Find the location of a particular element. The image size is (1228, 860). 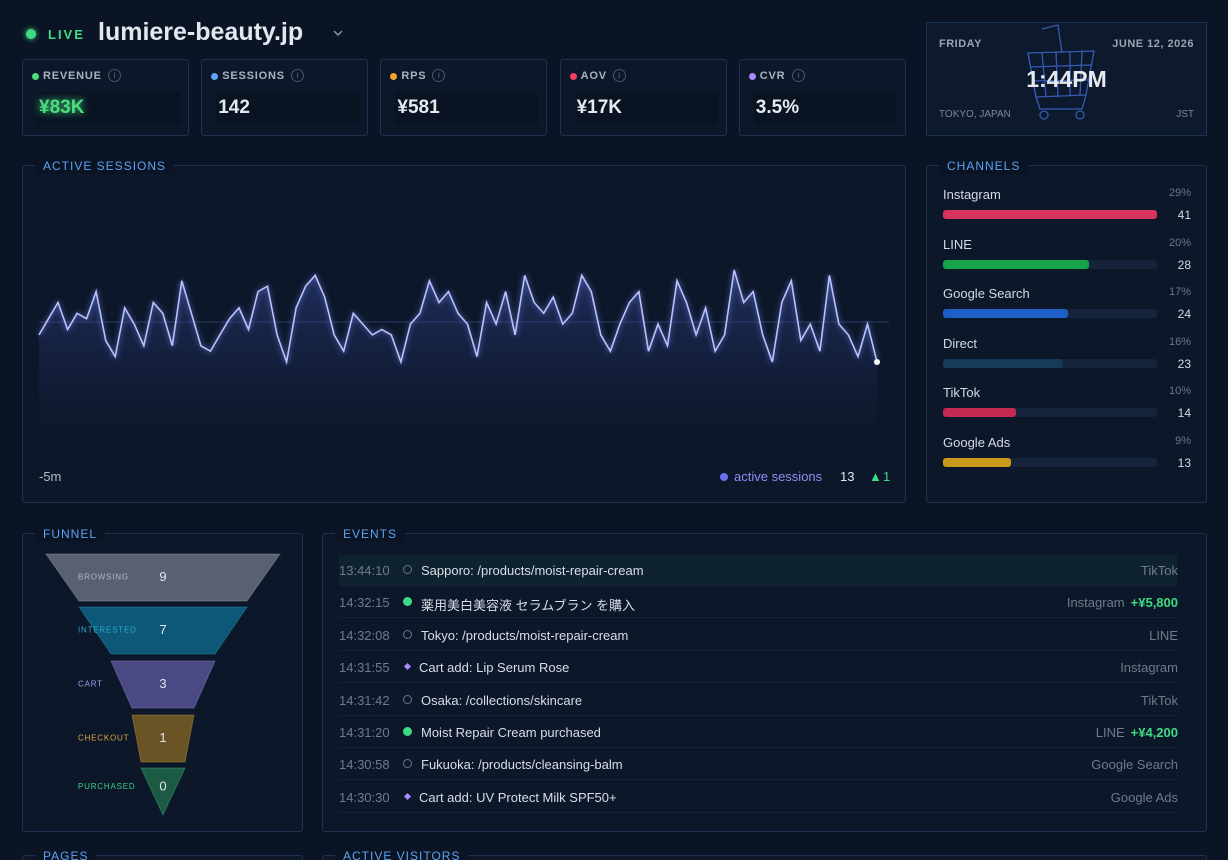

event-amount: +¥5,800 is located at coordinates (1154, 603).